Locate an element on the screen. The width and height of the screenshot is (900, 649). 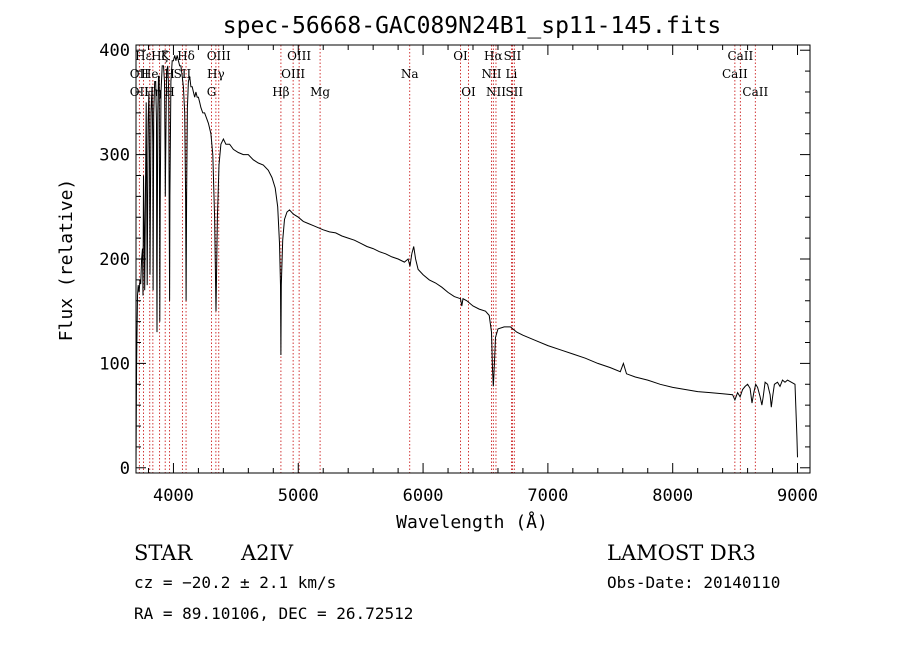
spectral-line-label: Hε is located at coordinates (143, 56).